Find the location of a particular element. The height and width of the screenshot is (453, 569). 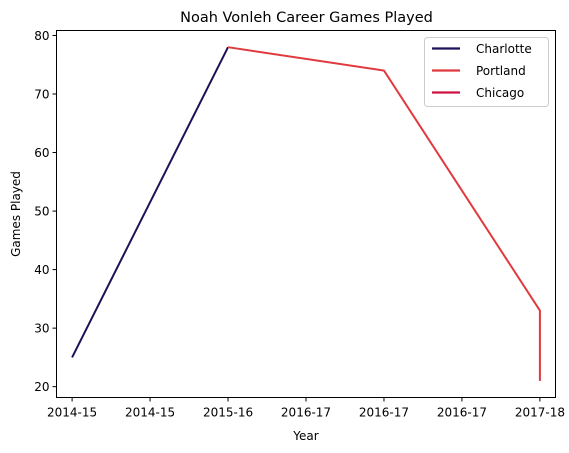

legend-items: Charlotte Portland Chicago is located at coordinates (482, 71).